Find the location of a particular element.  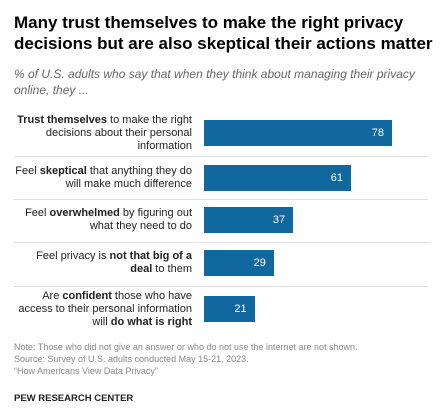

value-label: 61 is located at coordinates (336, 178).